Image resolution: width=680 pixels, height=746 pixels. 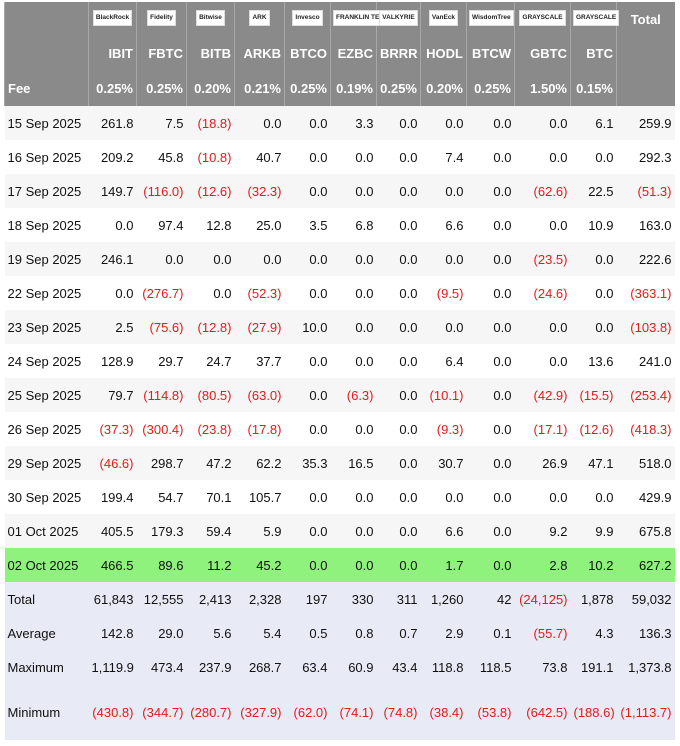 What do you see at coordinates (542, 429) in the screenshot?
I see `flow-value: (17.1)` at bounding box center [542, 429].